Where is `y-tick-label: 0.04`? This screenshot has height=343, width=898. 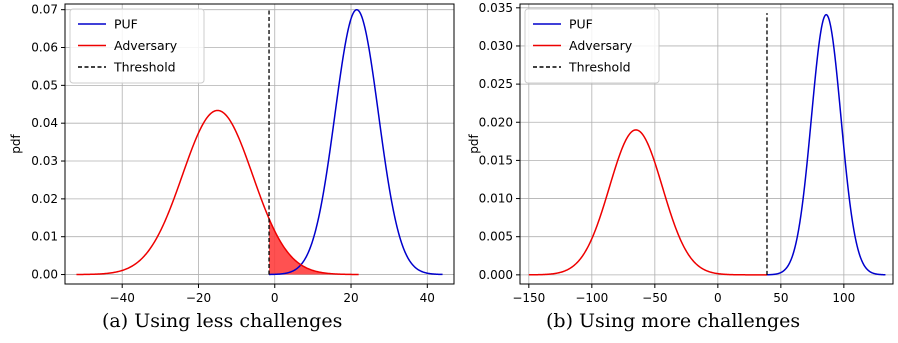 y-tick-label: 0.04 is located at coordinates (44, 123).